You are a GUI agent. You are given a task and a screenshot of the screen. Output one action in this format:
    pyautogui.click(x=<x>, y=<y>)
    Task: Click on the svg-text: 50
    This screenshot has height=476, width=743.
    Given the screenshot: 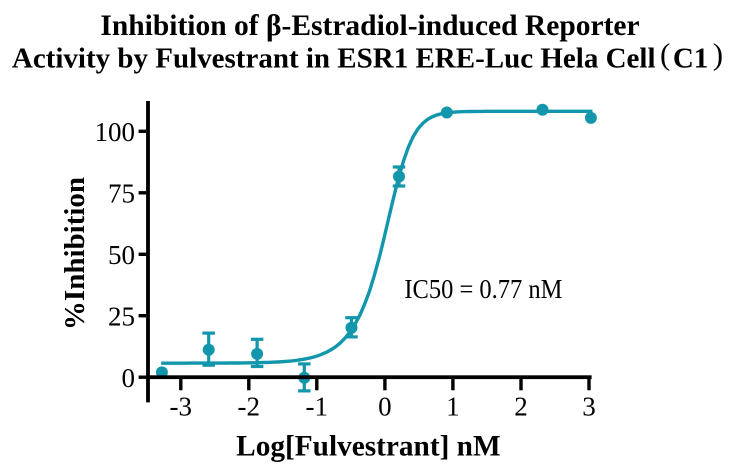 What is the action you would take?
    pyautogui.click(x=121, y=255)
    